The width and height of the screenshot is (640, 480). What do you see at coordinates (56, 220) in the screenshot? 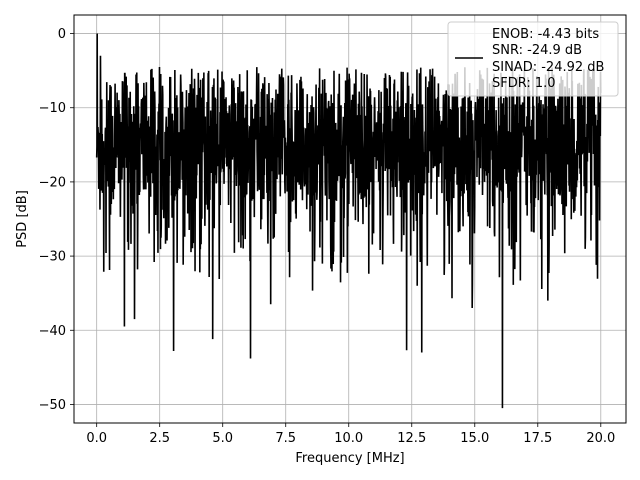
I see `y-axis: 0 −10 −20 −30 −40 −50` at bounding box center [56, 220].